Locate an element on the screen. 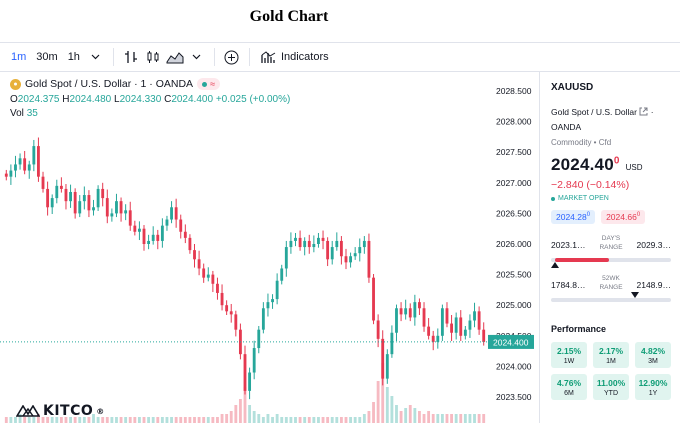 Image resolution: width=680 pixels, height=423 pixels. ask-price: 2024.660 is located at coordinates (623, 217).